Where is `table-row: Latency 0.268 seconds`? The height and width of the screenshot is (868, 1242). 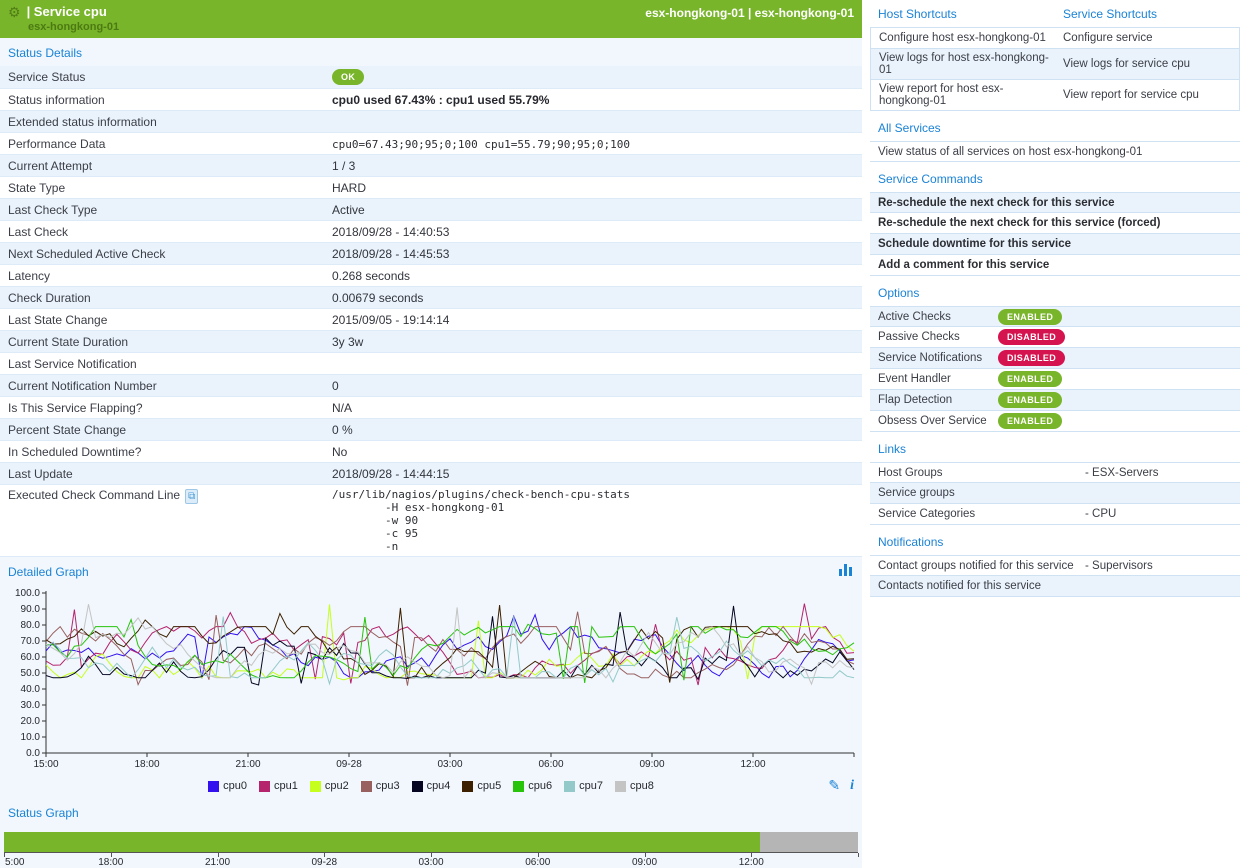
table-row: Latency 0.268 seconds is located at coordinates (431, 276).